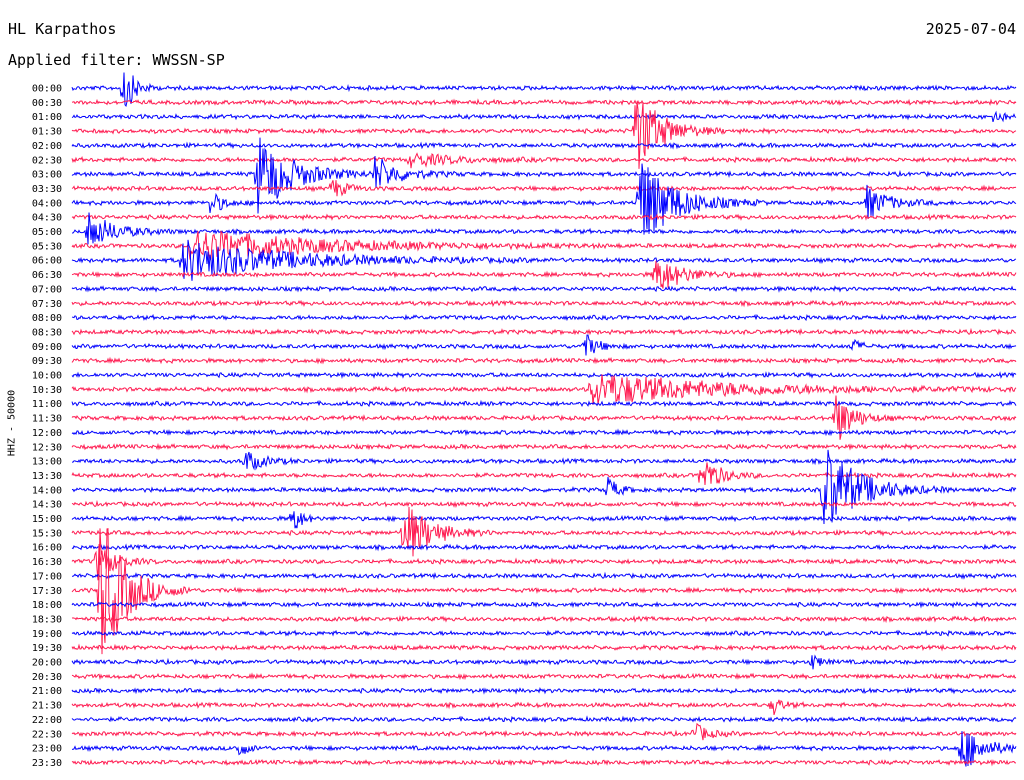 This screenshot has width=1024, height=780. Describe the element at coordinates (47, 132) in the screenshot. I see `time-label: 01:30` at that location.